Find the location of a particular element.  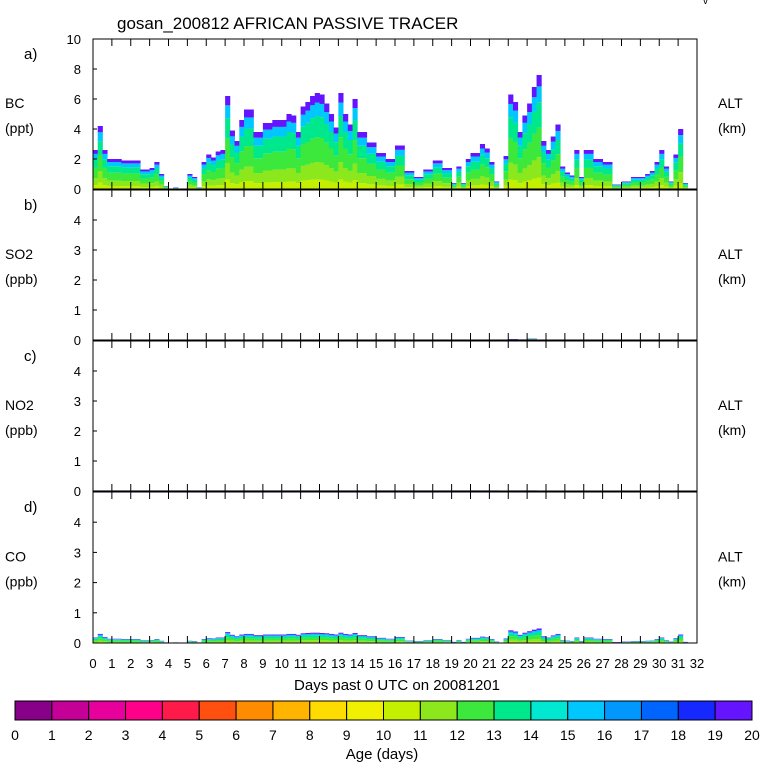

corner-mark: v is located at coordinates (705, 3).